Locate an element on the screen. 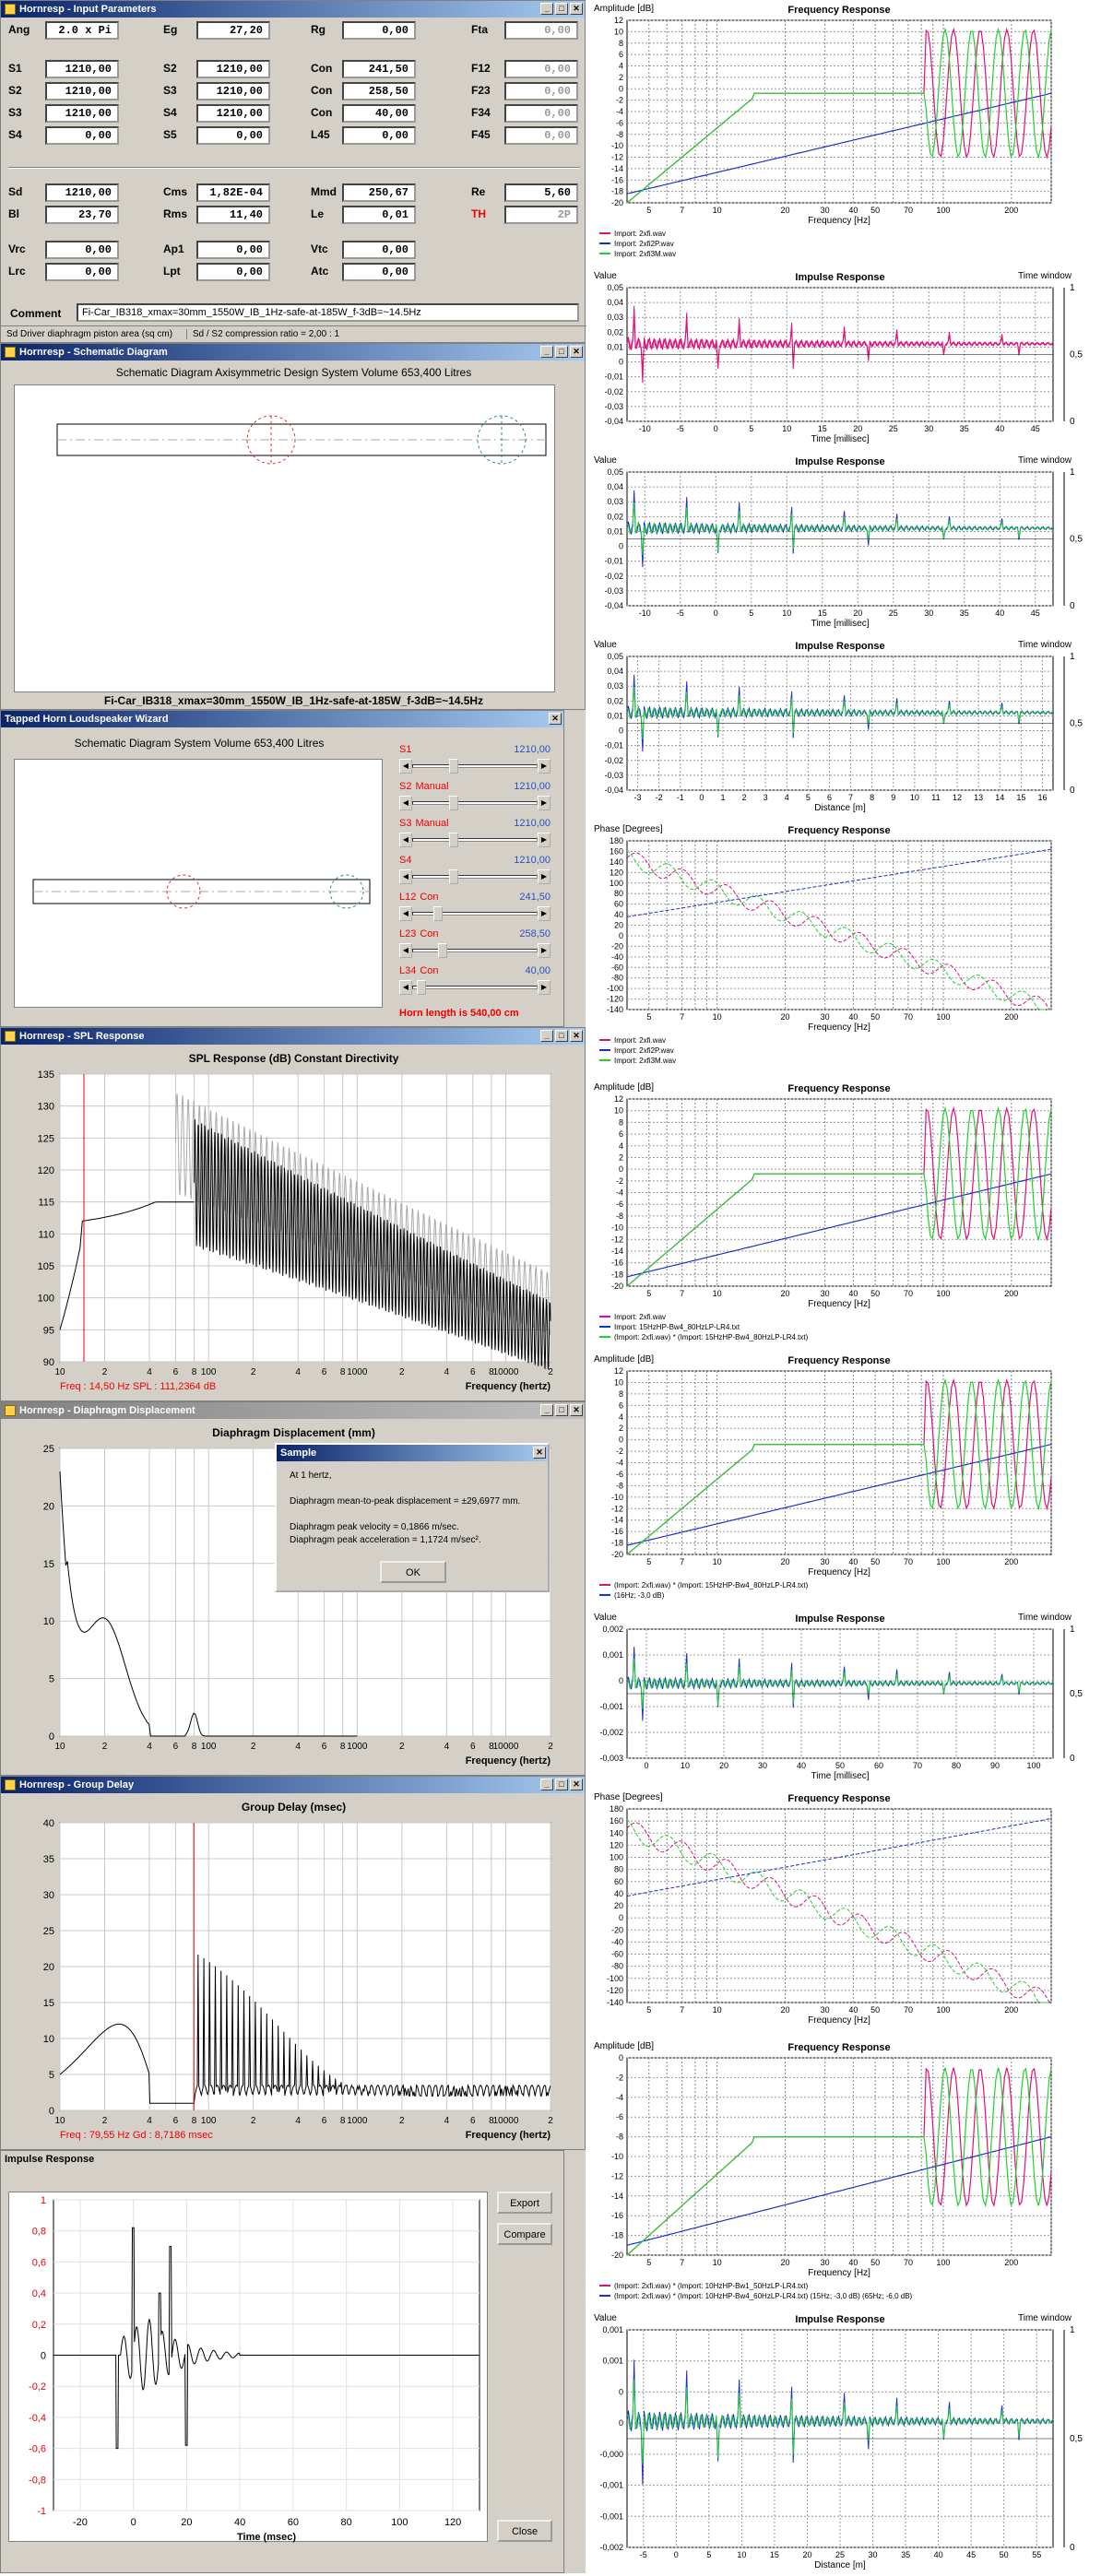 Image resolution: width=1113 pixels, height=2576 pixels. x-tick: 9 is located at coordinates (893, 797).